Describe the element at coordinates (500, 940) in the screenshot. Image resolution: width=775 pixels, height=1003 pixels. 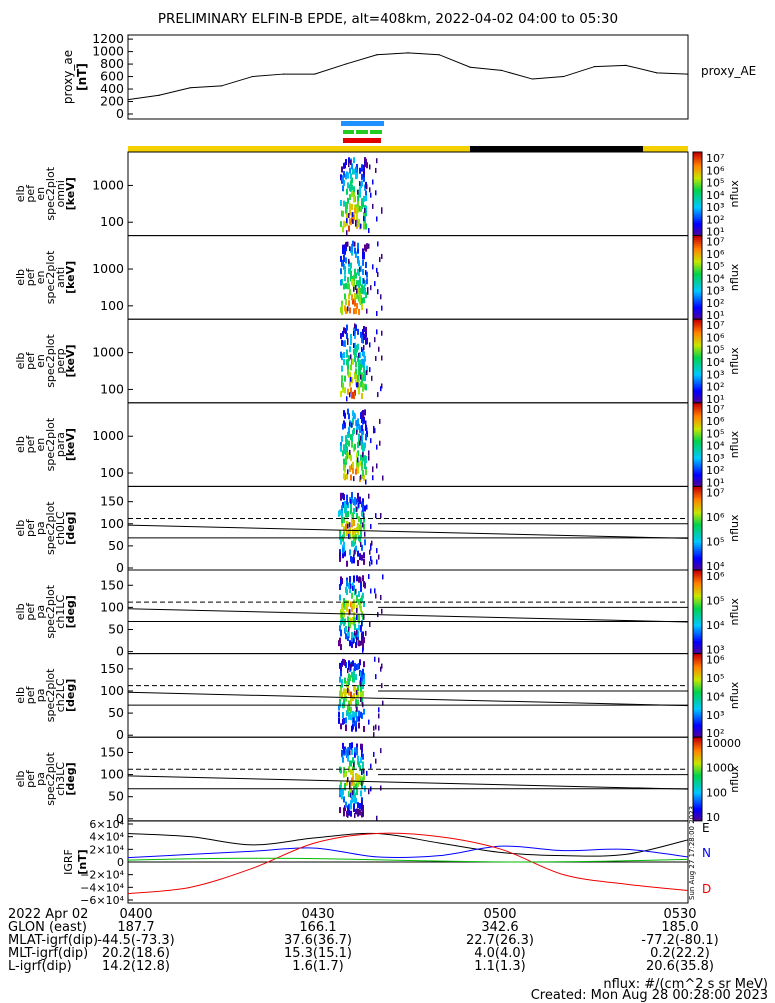
I see `footer-value: 22.7(26.3)` at that location.